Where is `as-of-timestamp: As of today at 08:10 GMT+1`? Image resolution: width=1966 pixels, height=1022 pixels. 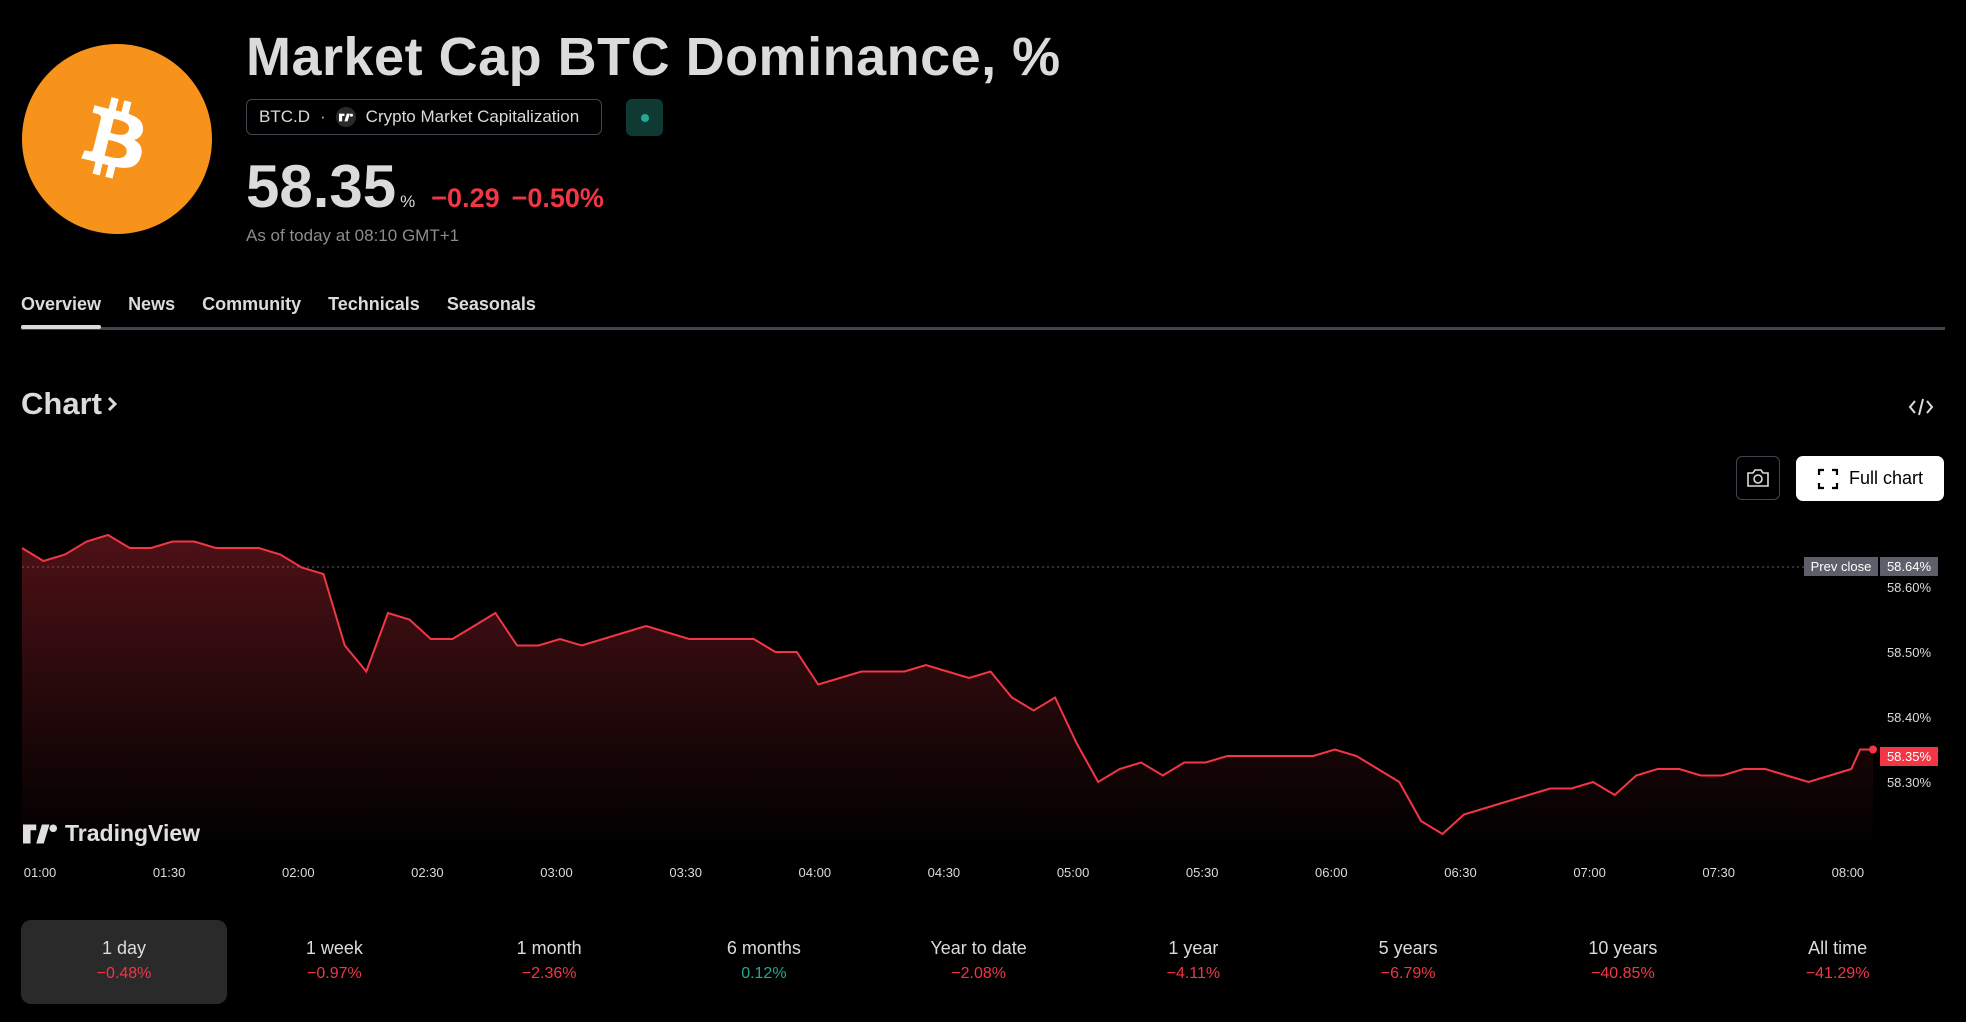 as-of-timestamp: As of today at 08:10 GMT+1 is located at coordinates (353, 235).